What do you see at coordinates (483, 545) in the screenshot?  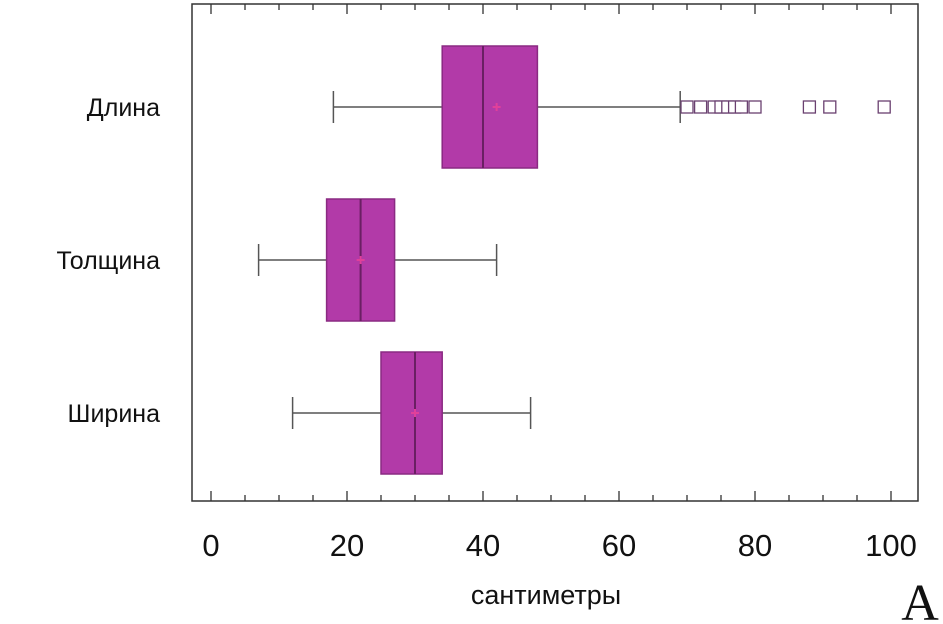 I see `x-tick-label: 40` at bounding box center [483, 545].